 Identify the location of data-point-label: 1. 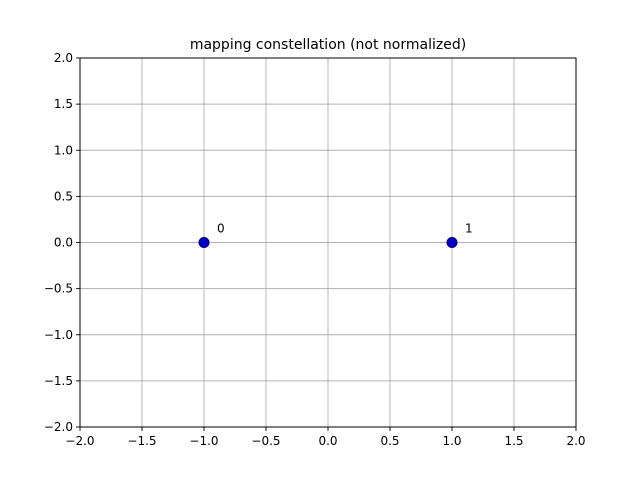
(469, 229).